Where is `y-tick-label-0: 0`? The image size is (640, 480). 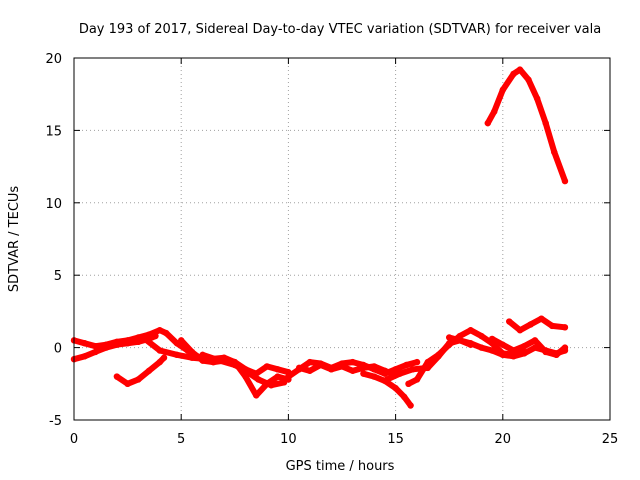 y-tick-label-0: 0 is located at coordinates (58, 349).